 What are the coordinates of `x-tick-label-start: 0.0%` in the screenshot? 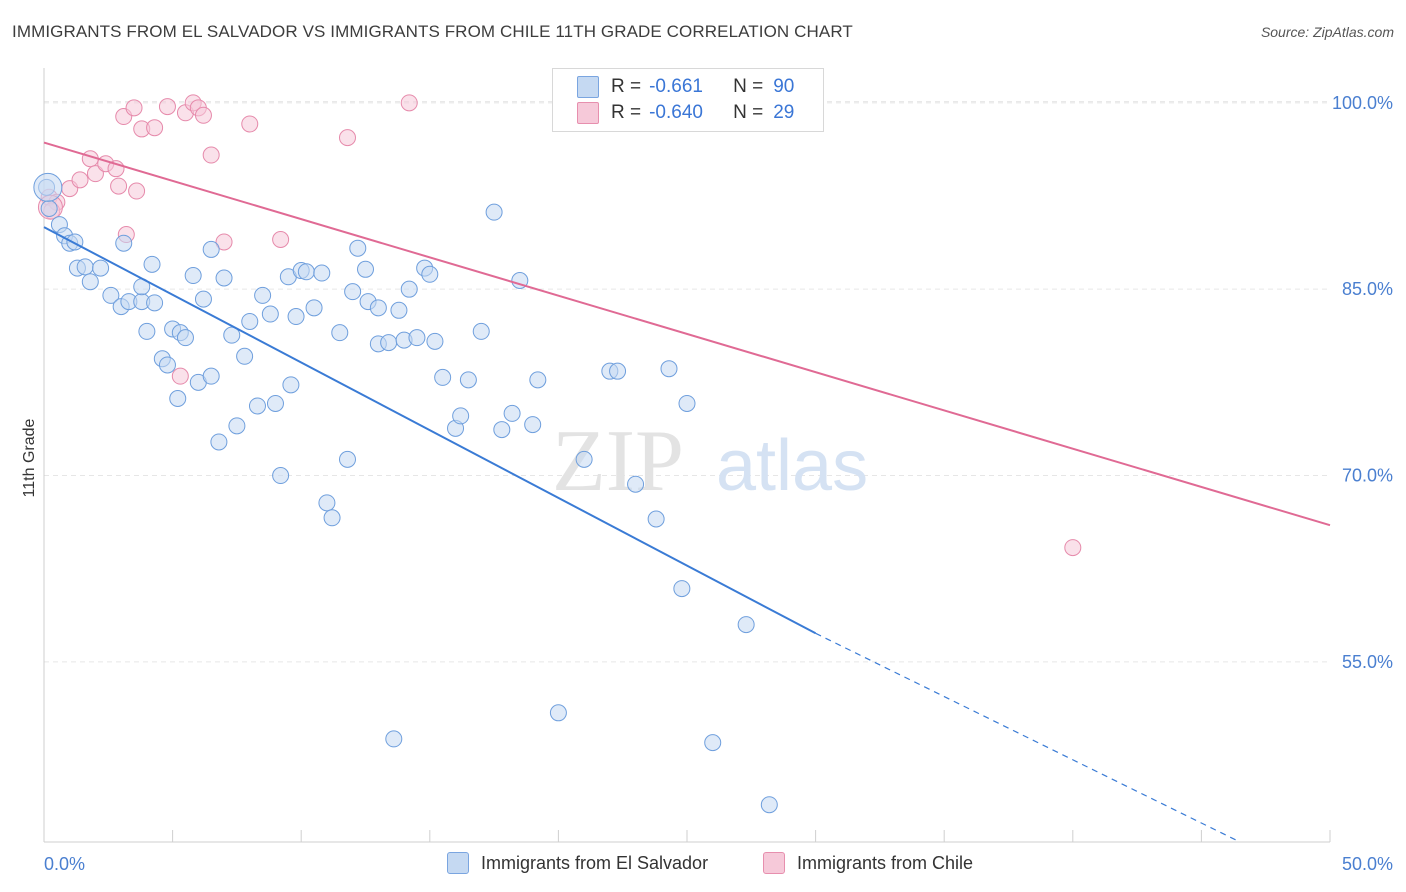 It's located at (64, 864).